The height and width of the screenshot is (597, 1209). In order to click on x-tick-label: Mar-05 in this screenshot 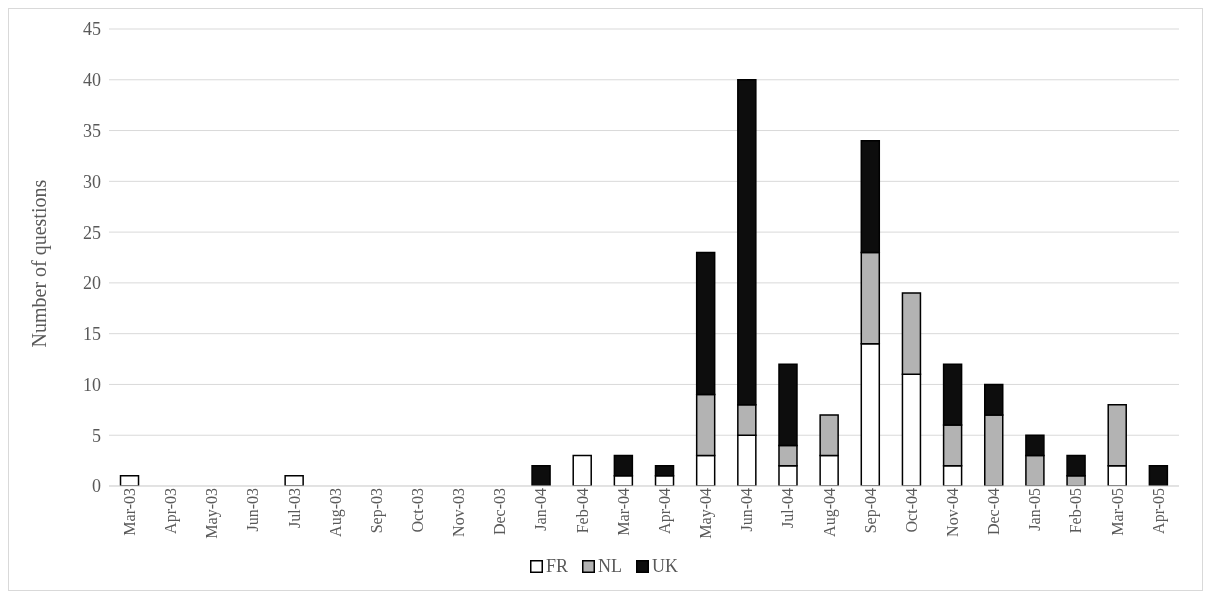, I will do `click(1117, 512)`.